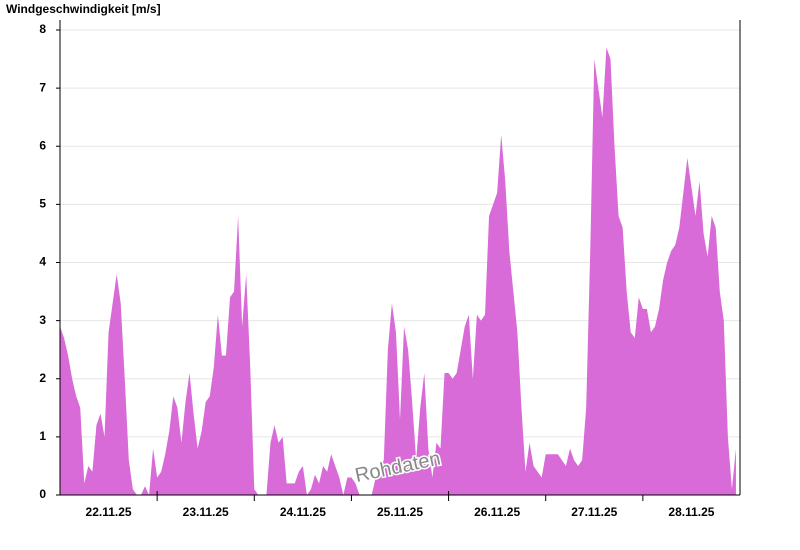  What do you see at coordinates (42, 204) in the screenshot?
I see `y-tick-label: 5` at bounding box center [42, 204].